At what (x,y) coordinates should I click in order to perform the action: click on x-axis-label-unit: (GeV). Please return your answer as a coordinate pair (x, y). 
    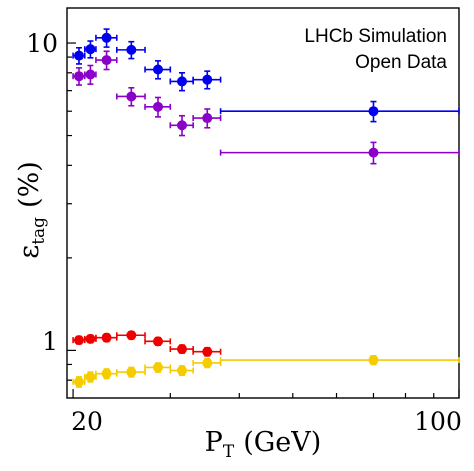
    Looking at the image, I should click on (282, 442).